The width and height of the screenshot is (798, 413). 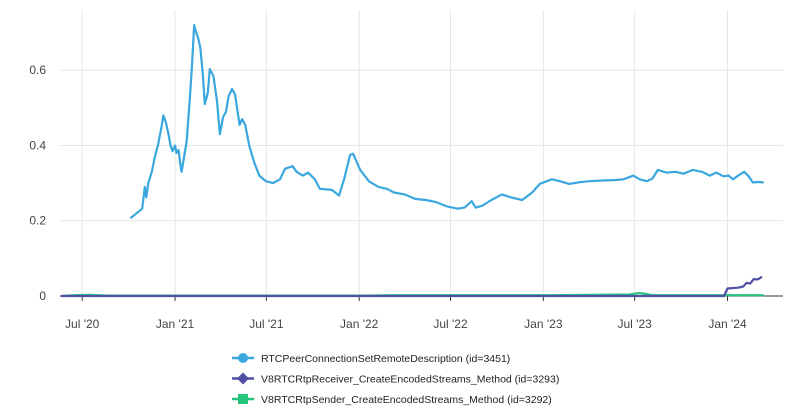 I want to click on x-tick-label: Jul '21, so click(x=266, y=324).